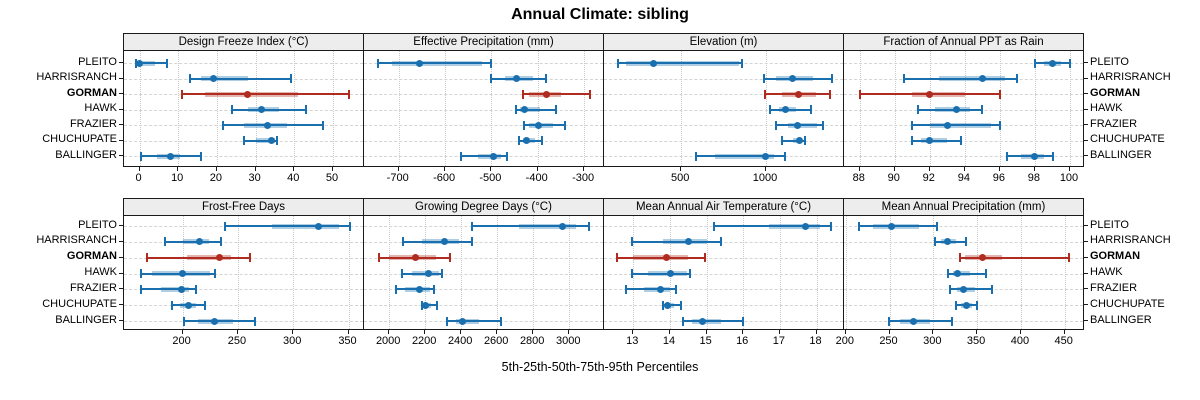 This screenshot has height=400, width=1200. What do you see at coordinates (765, 178) in the screenshot?
I see `axis-tick-label: 1000` at bounding box center [765, 178].